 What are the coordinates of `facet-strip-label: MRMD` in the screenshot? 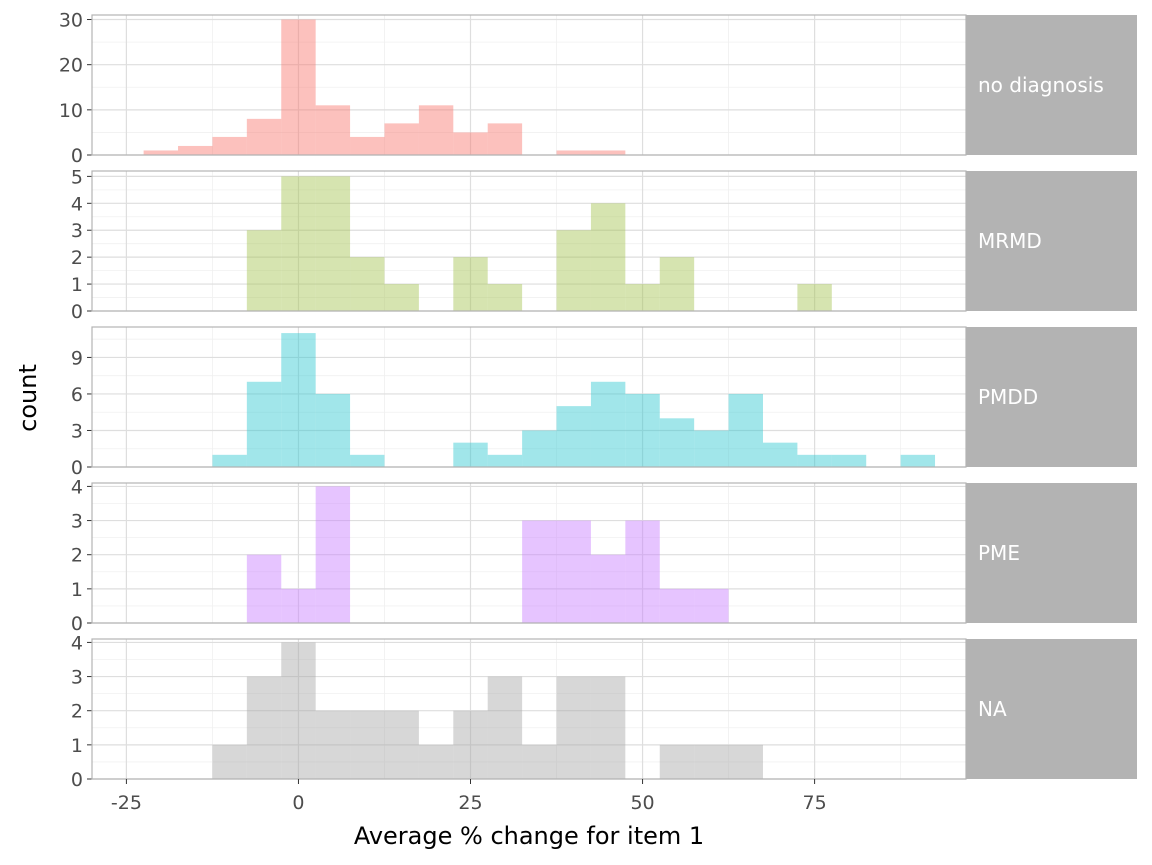 It's located at (1010, 241).